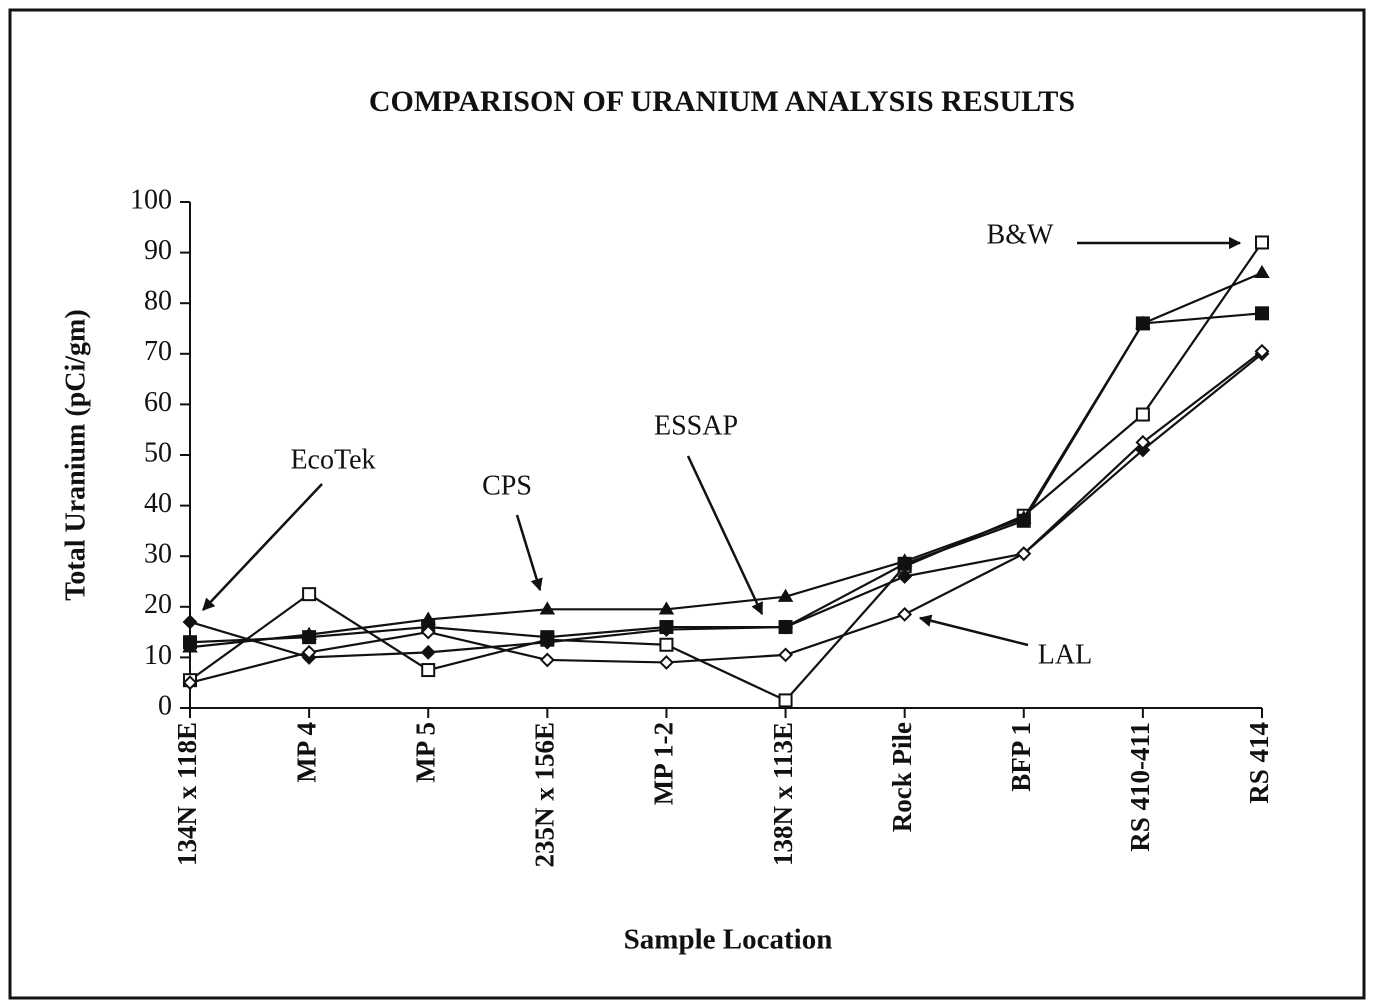 This screenshot has height=1007, width=1374. I want to click on y-tick-label: 60, so click(158, 402).